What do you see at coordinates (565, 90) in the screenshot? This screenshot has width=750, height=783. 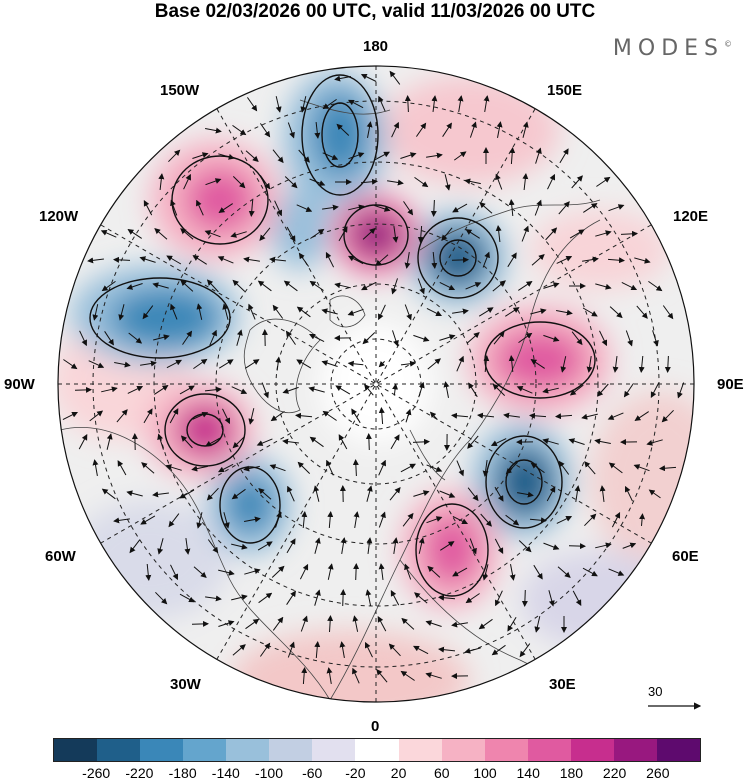 I see `lon-label-150e: 150E` at bounding box center [565, 90].